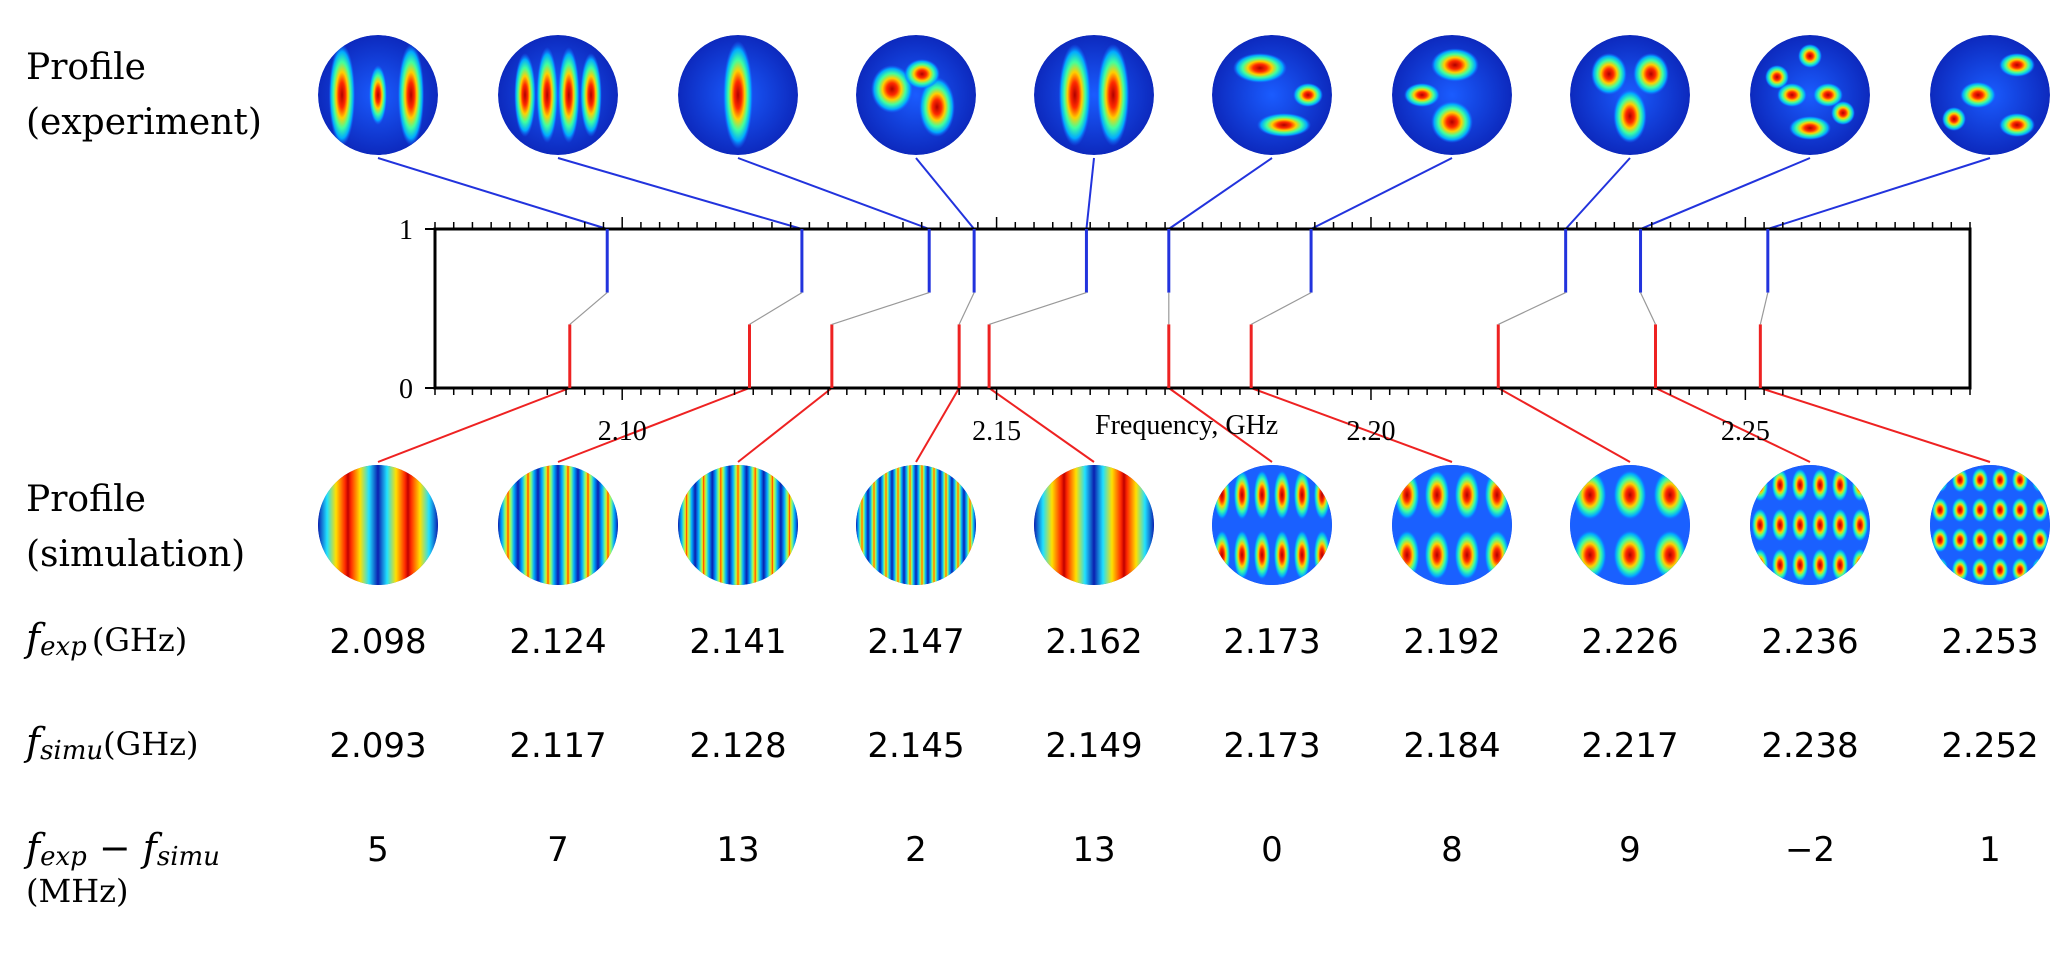 Image resolution: width=2060 pixels, height=960 pixels. What do you see at coordinates (33, 742) in the screenshot?
I see `fsimu-symbol: f` at bounding box center [33, 742].